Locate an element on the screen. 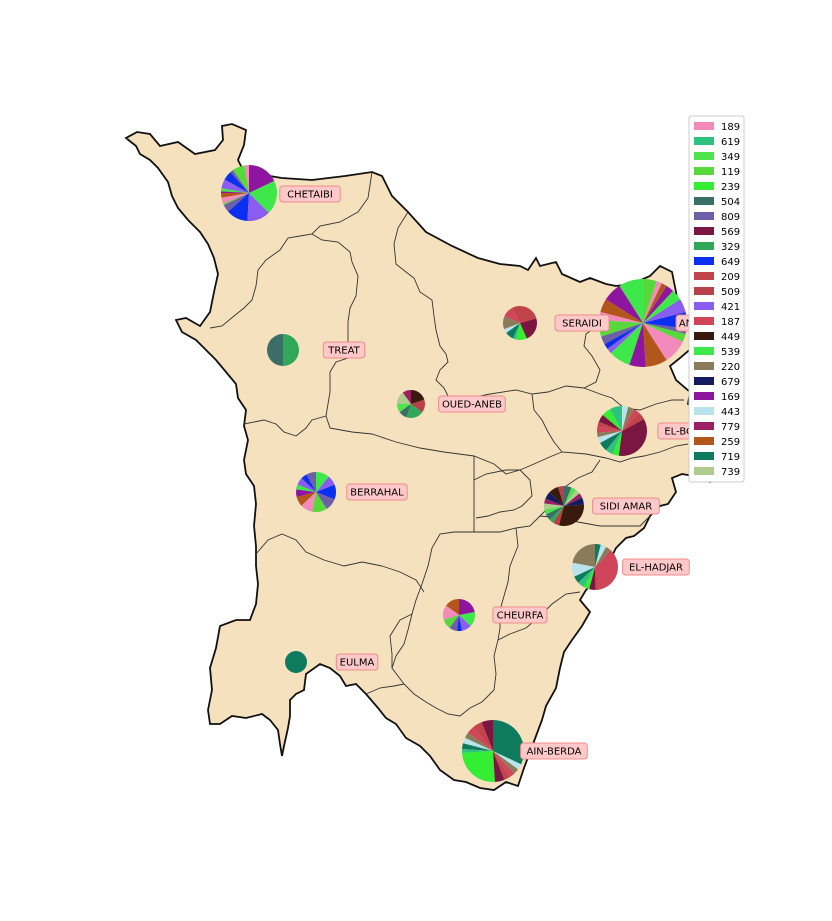 The image size is (832, 921). legend-label: 504 is located at coordinates (730, 202).